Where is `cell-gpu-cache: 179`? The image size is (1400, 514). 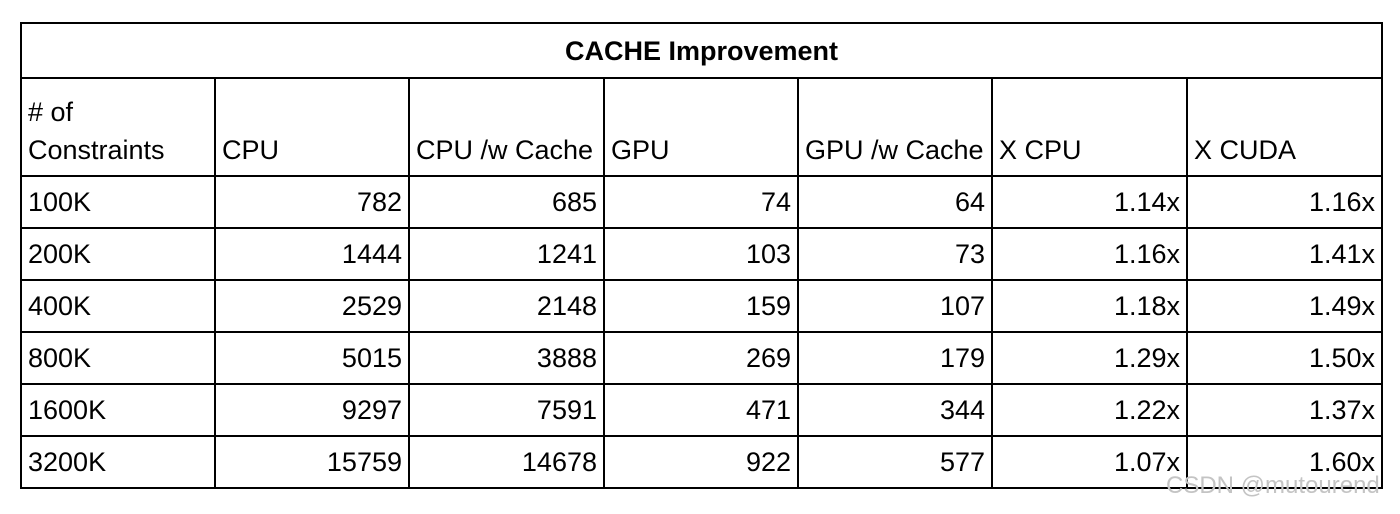 cell-gpu-cache: 179 is located at coordinates (895, 358).